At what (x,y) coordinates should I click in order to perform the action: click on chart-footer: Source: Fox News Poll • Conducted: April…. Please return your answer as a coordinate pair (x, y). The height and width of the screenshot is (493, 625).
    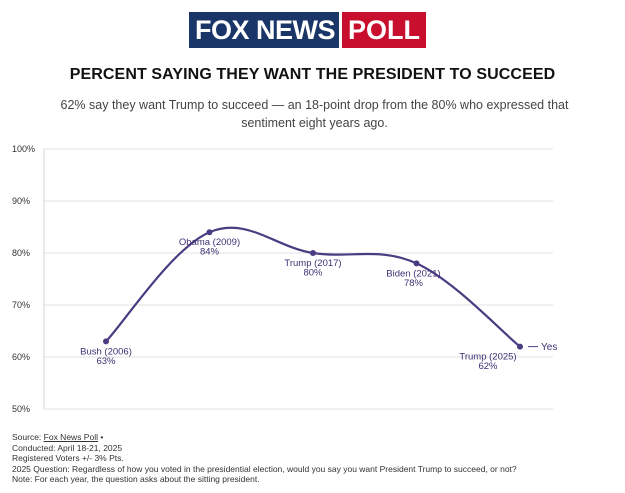
    Looking at the image, I should click on (264, 458).